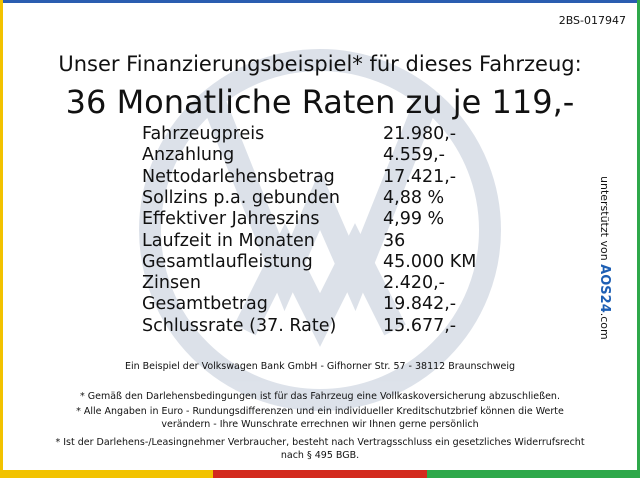 This screenshot has height=478, width=640. Describe the element at coordinates (420, 325) in the screenshot. I see `row-value: 15.677,-` at that location.